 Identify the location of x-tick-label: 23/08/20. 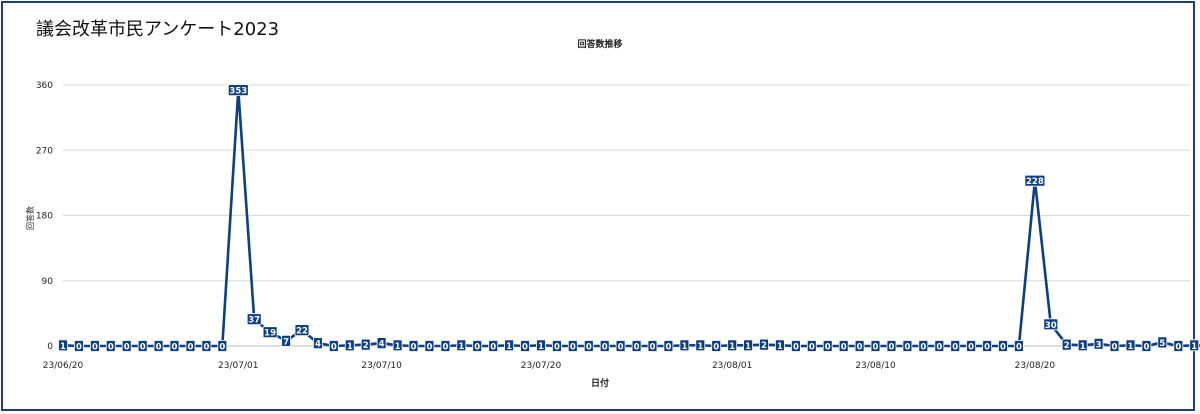
(1035, 366).